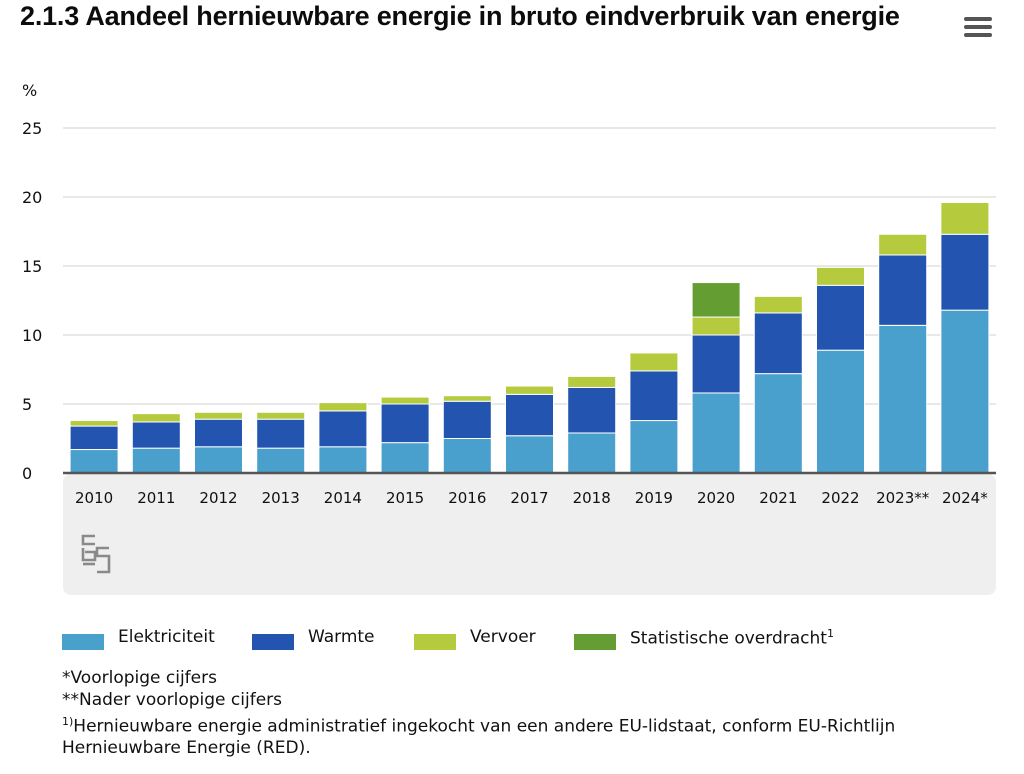 Image resolution: width=1024 pixels, height=774 pixels. What do you see at coordinates (778, 498) in the screenshot?
I see `x-tick-label: 2021` at bounding box center [778, 498].